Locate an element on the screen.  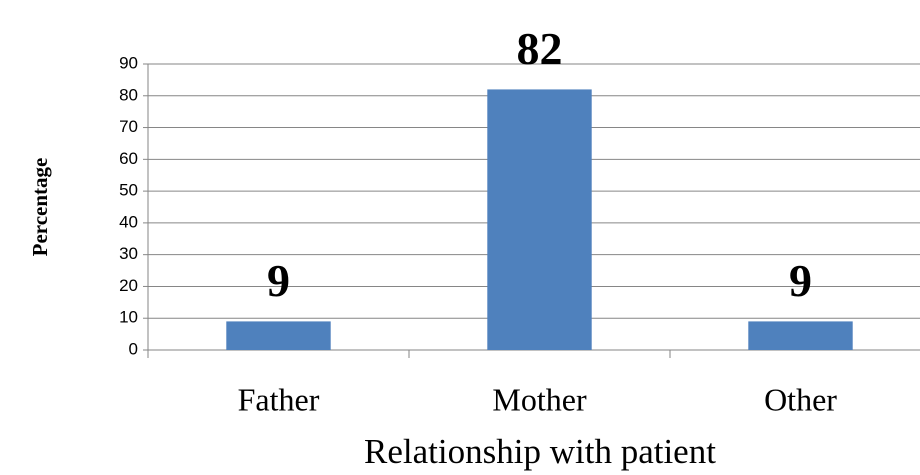
y-axis-label: Percentage is located at coordinates (40, 207).